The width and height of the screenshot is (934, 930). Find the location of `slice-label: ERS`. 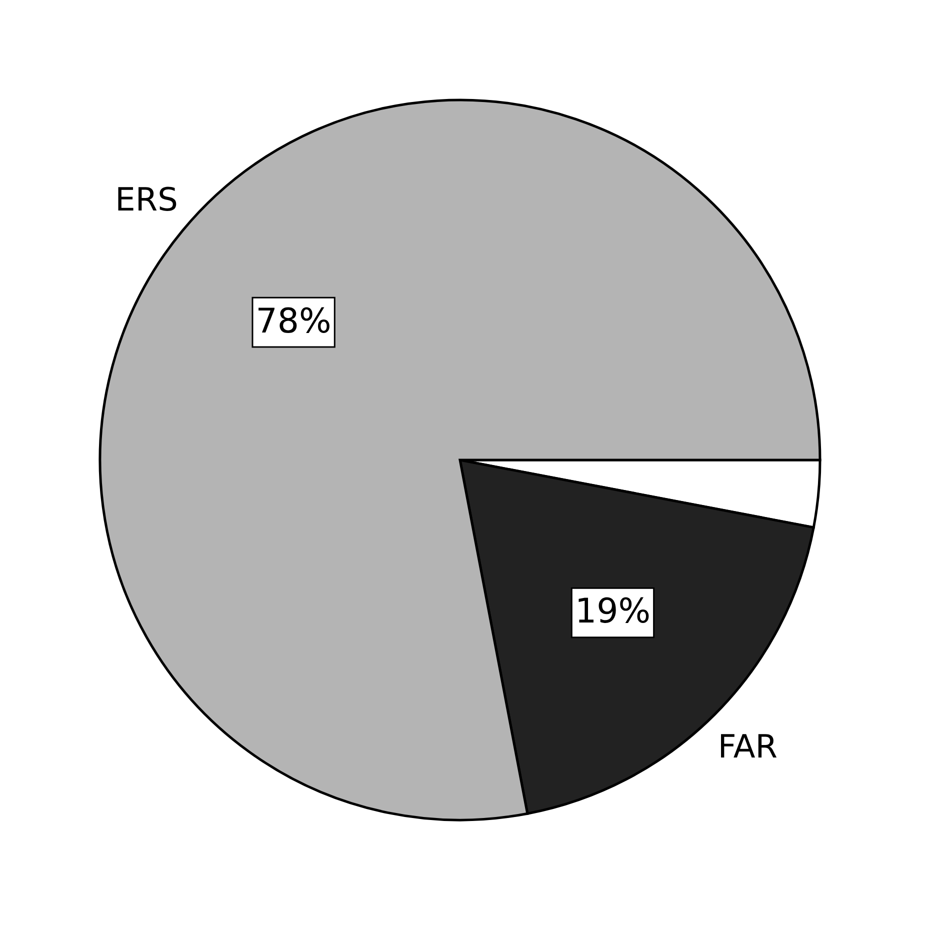

slice-label: ERS is located at coordinates (146, 199).